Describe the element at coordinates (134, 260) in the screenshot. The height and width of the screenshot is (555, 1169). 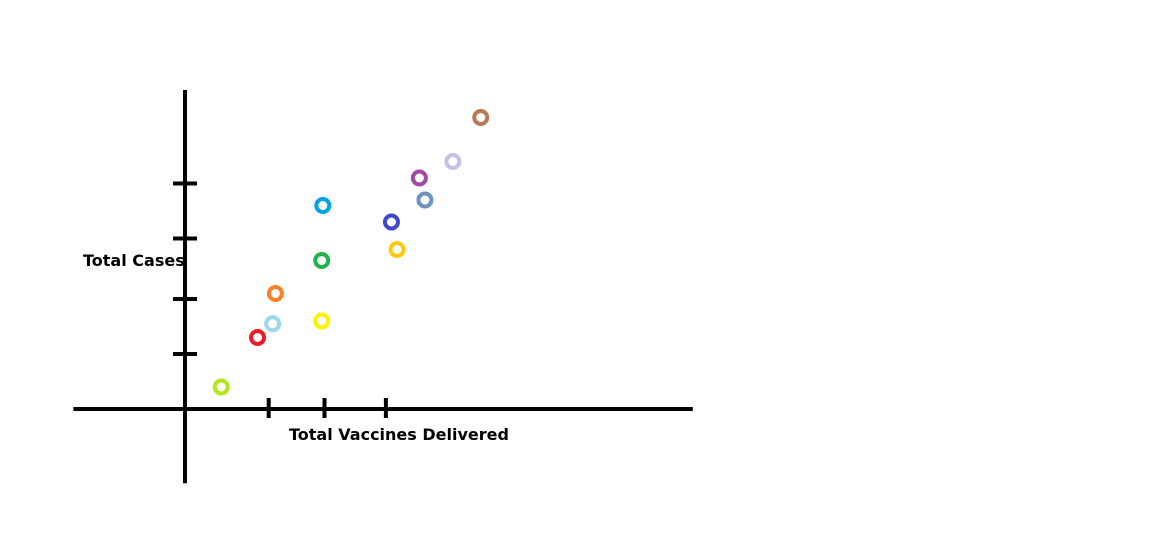
I see `y-axis-label: Total Cases` at that location.